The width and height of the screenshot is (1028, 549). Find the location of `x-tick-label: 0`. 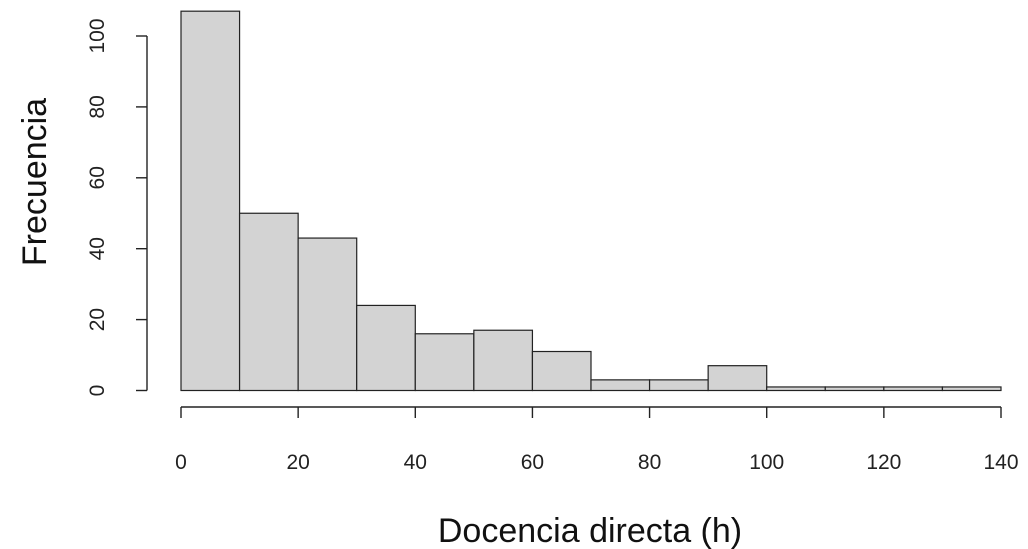

x-tick-label: 0 is located at coordinates (181, 462).